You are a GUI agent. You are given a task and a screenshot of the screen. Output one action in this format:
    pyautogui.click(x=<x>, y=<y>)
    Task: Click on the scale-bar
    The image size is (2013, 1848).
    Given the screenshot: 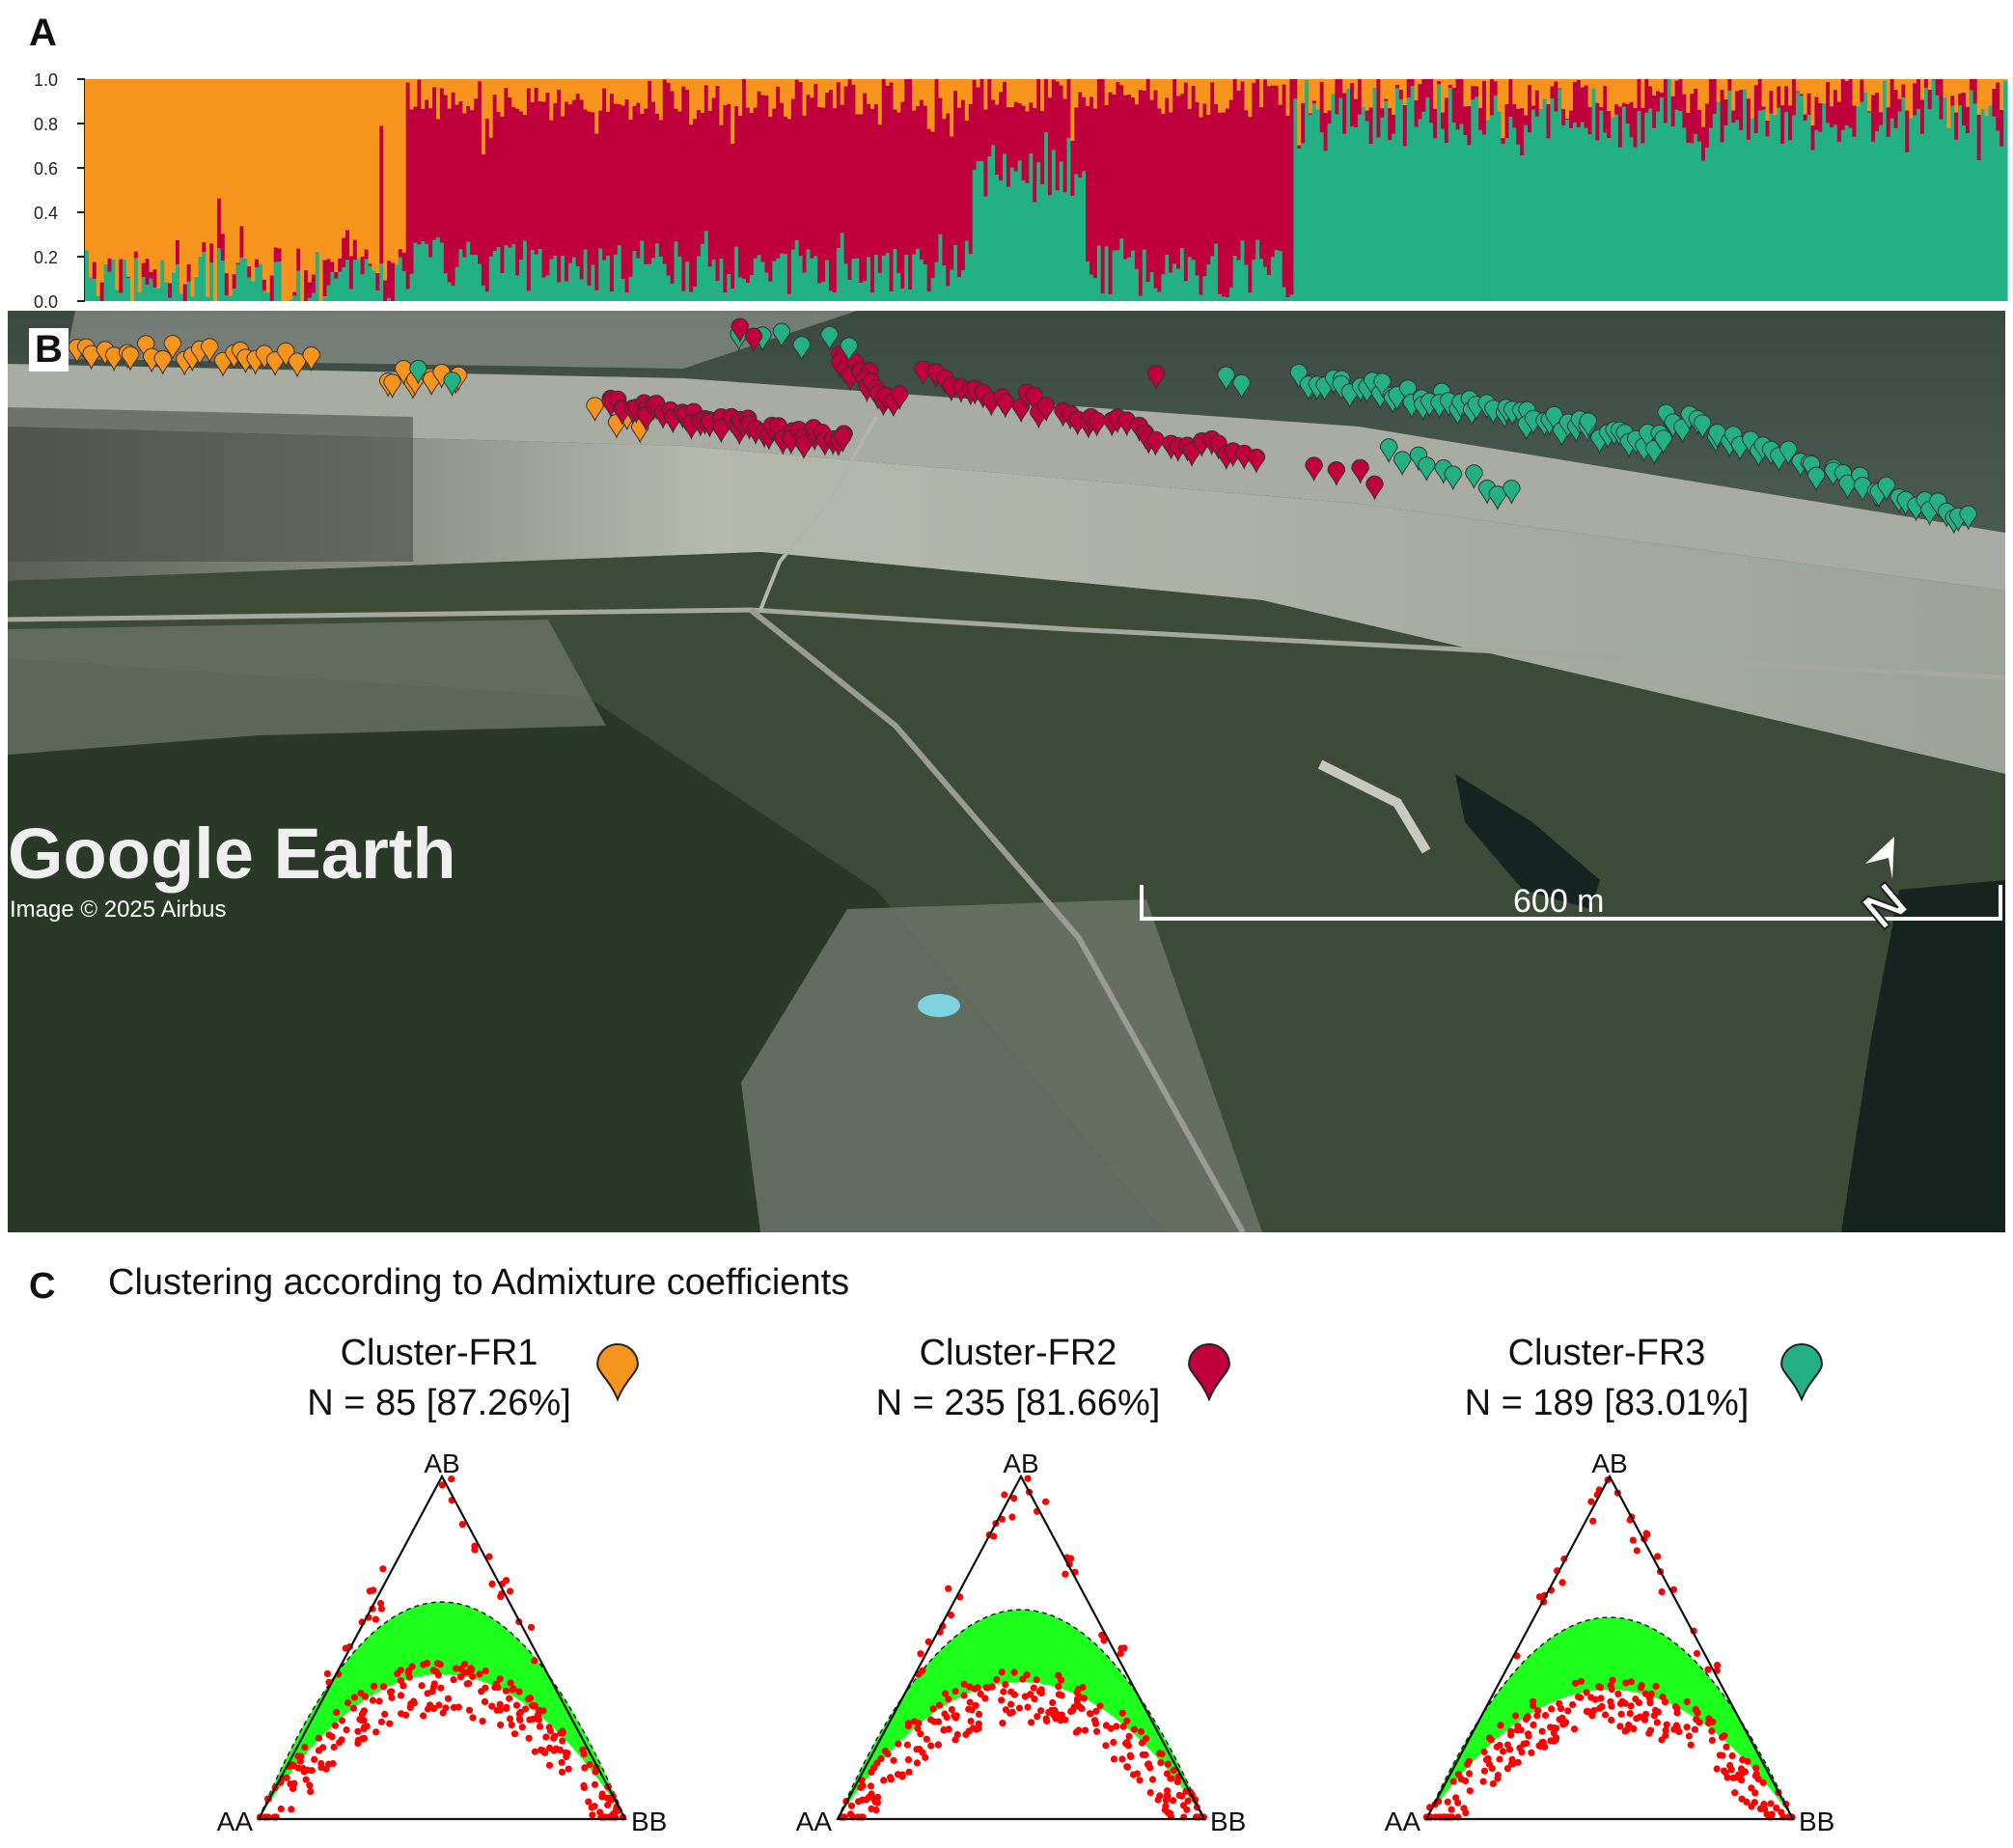 What is the action you would take?
    pyautogui.click(x=1571, y=903)
    